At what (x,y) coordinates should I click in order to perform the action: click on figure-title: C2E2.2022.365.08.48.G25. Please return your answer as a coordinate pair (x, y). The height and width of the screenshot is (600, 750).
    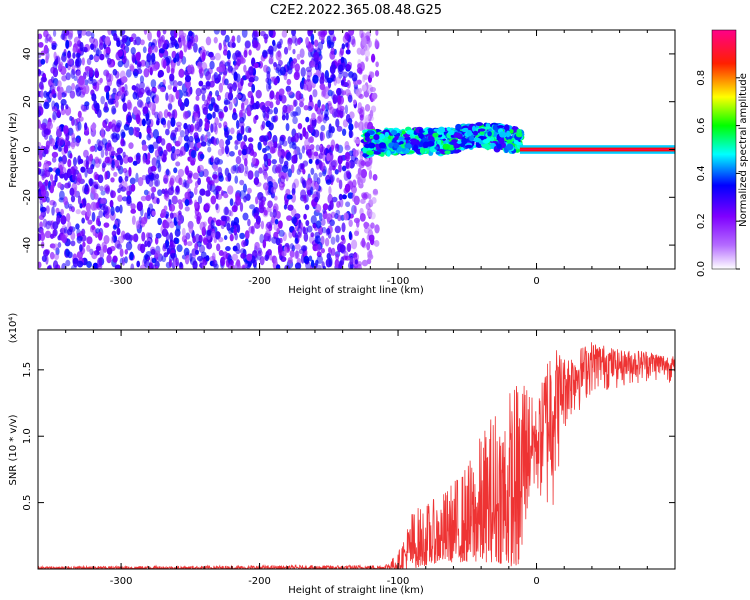
    Looking at the image, I should click on (356, 10).